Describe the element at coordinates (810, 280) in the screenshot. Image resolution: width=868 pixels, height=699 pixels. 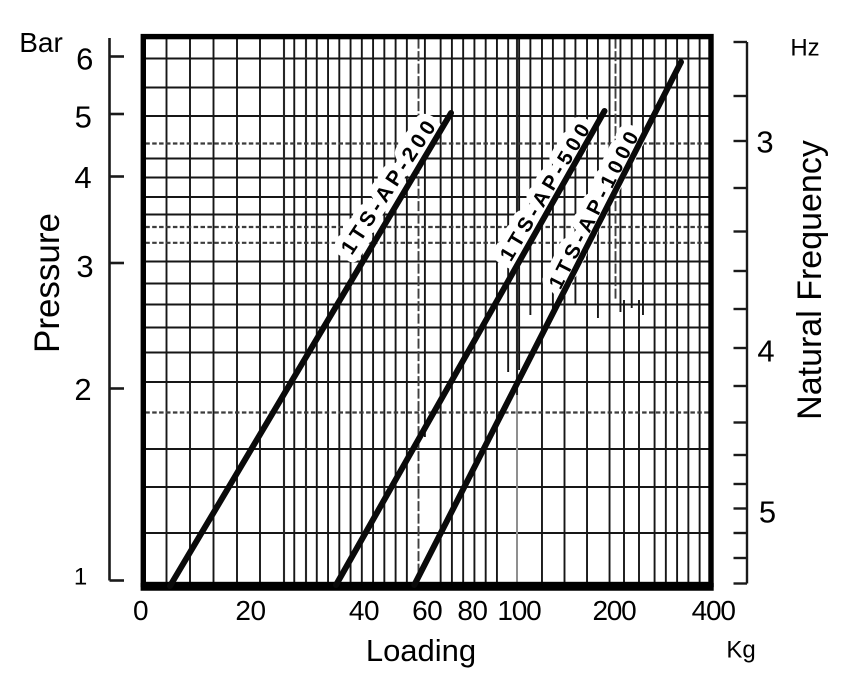
I see `svg-text: Natural Frequency` at that location.